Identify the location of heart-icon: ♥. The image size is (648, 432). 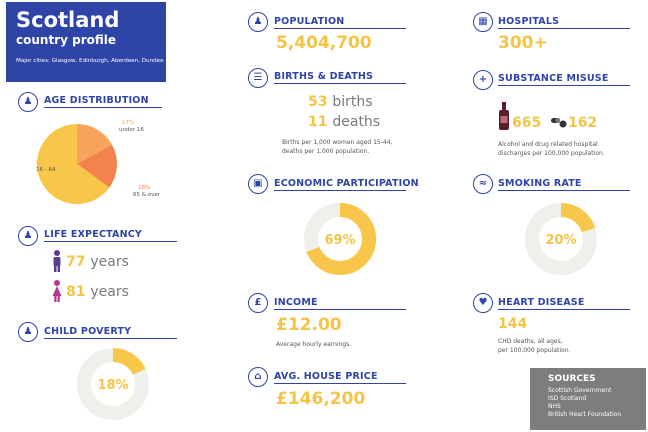
(483, 303).